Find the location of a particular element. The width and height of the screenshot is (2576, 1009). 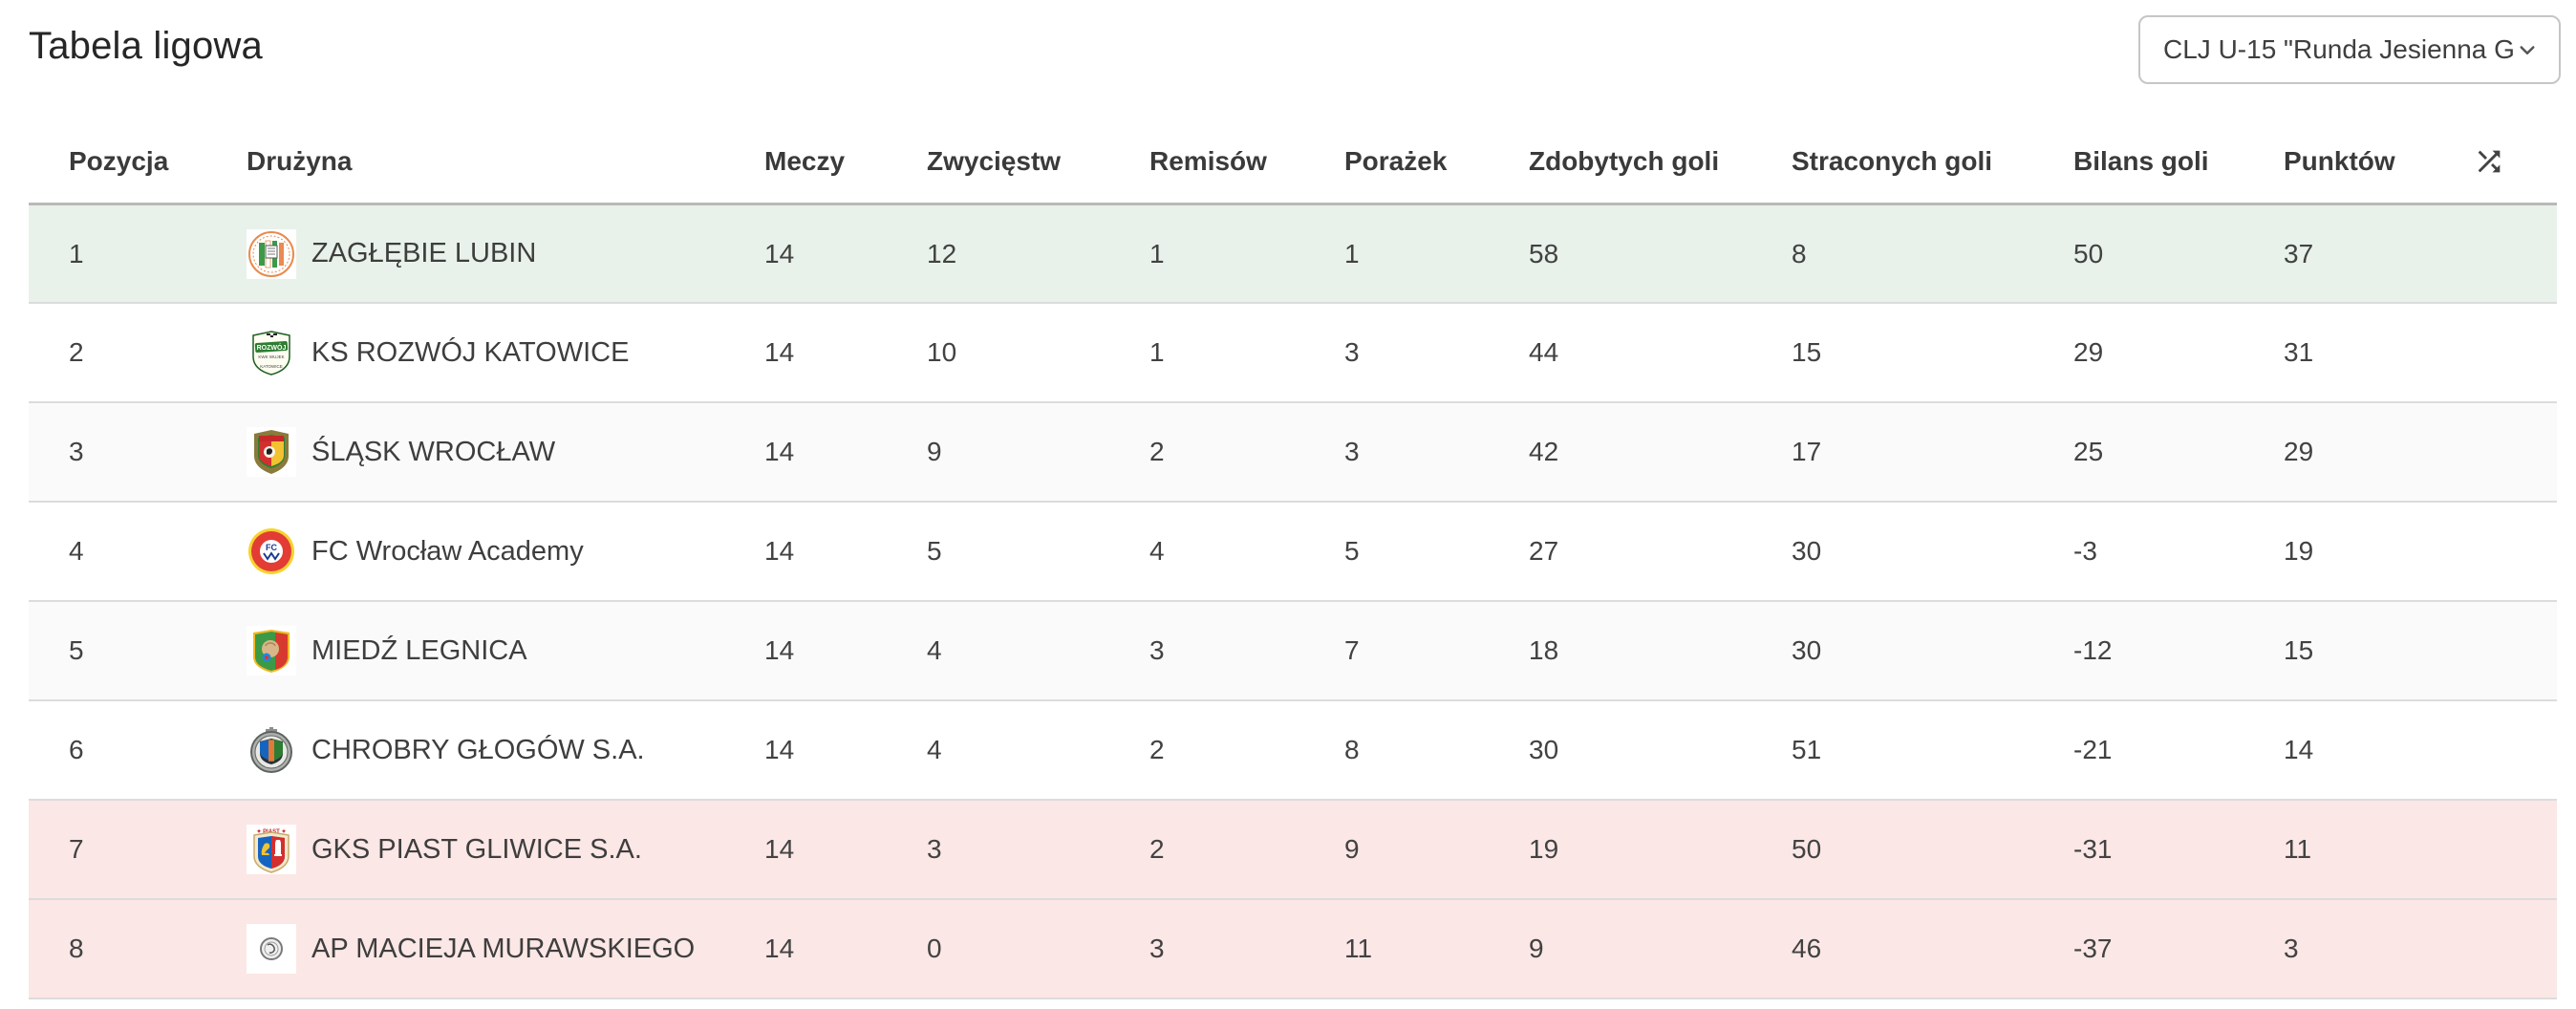

svg-text: ROZWÓJ is located at coordinates (272, 347).